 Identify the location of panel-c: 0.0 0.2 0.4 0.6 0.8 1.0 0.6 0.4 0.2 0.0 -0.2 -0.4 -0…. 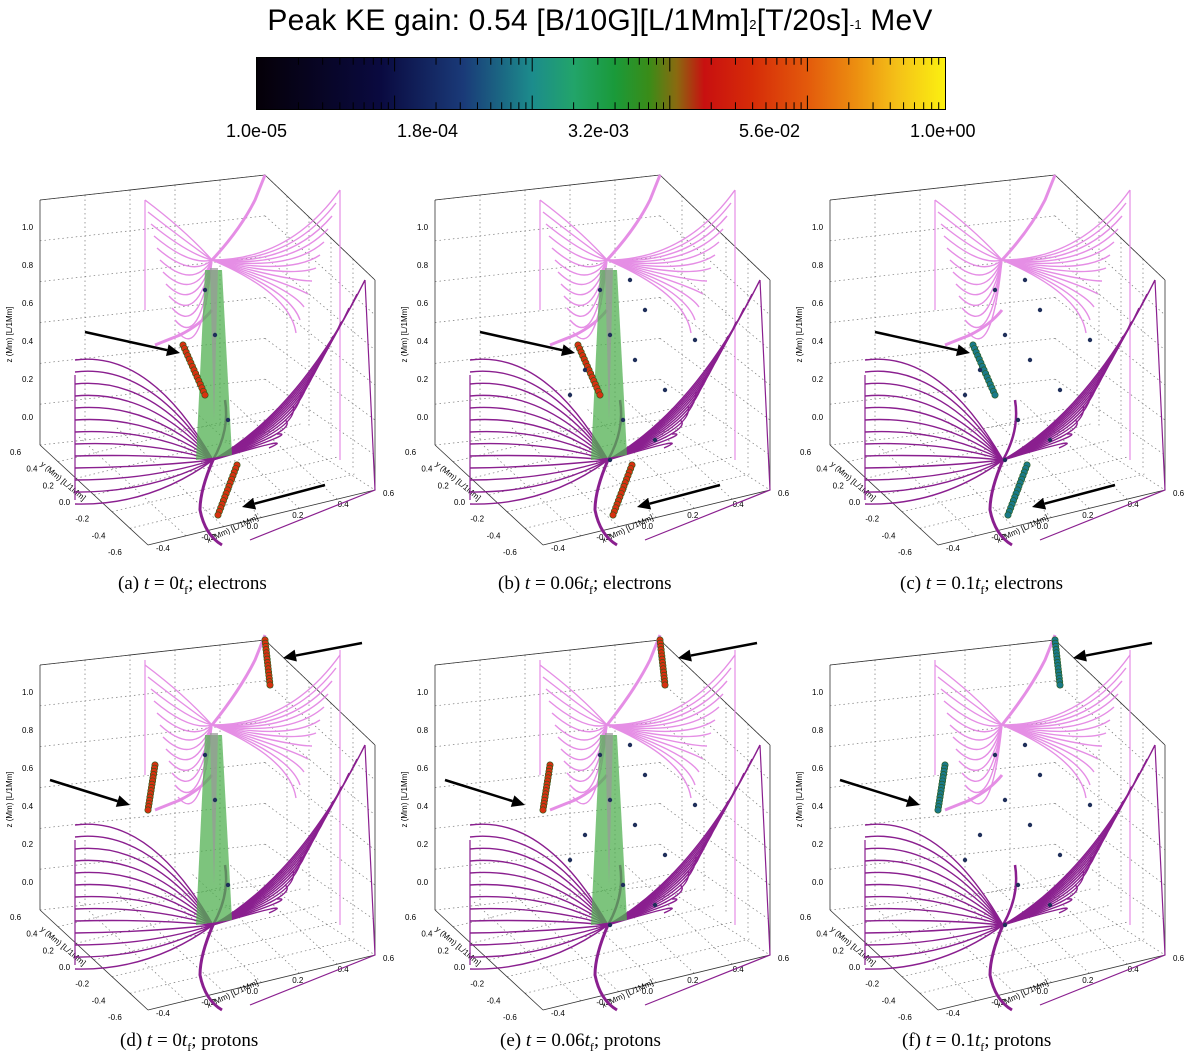
(990, 370).